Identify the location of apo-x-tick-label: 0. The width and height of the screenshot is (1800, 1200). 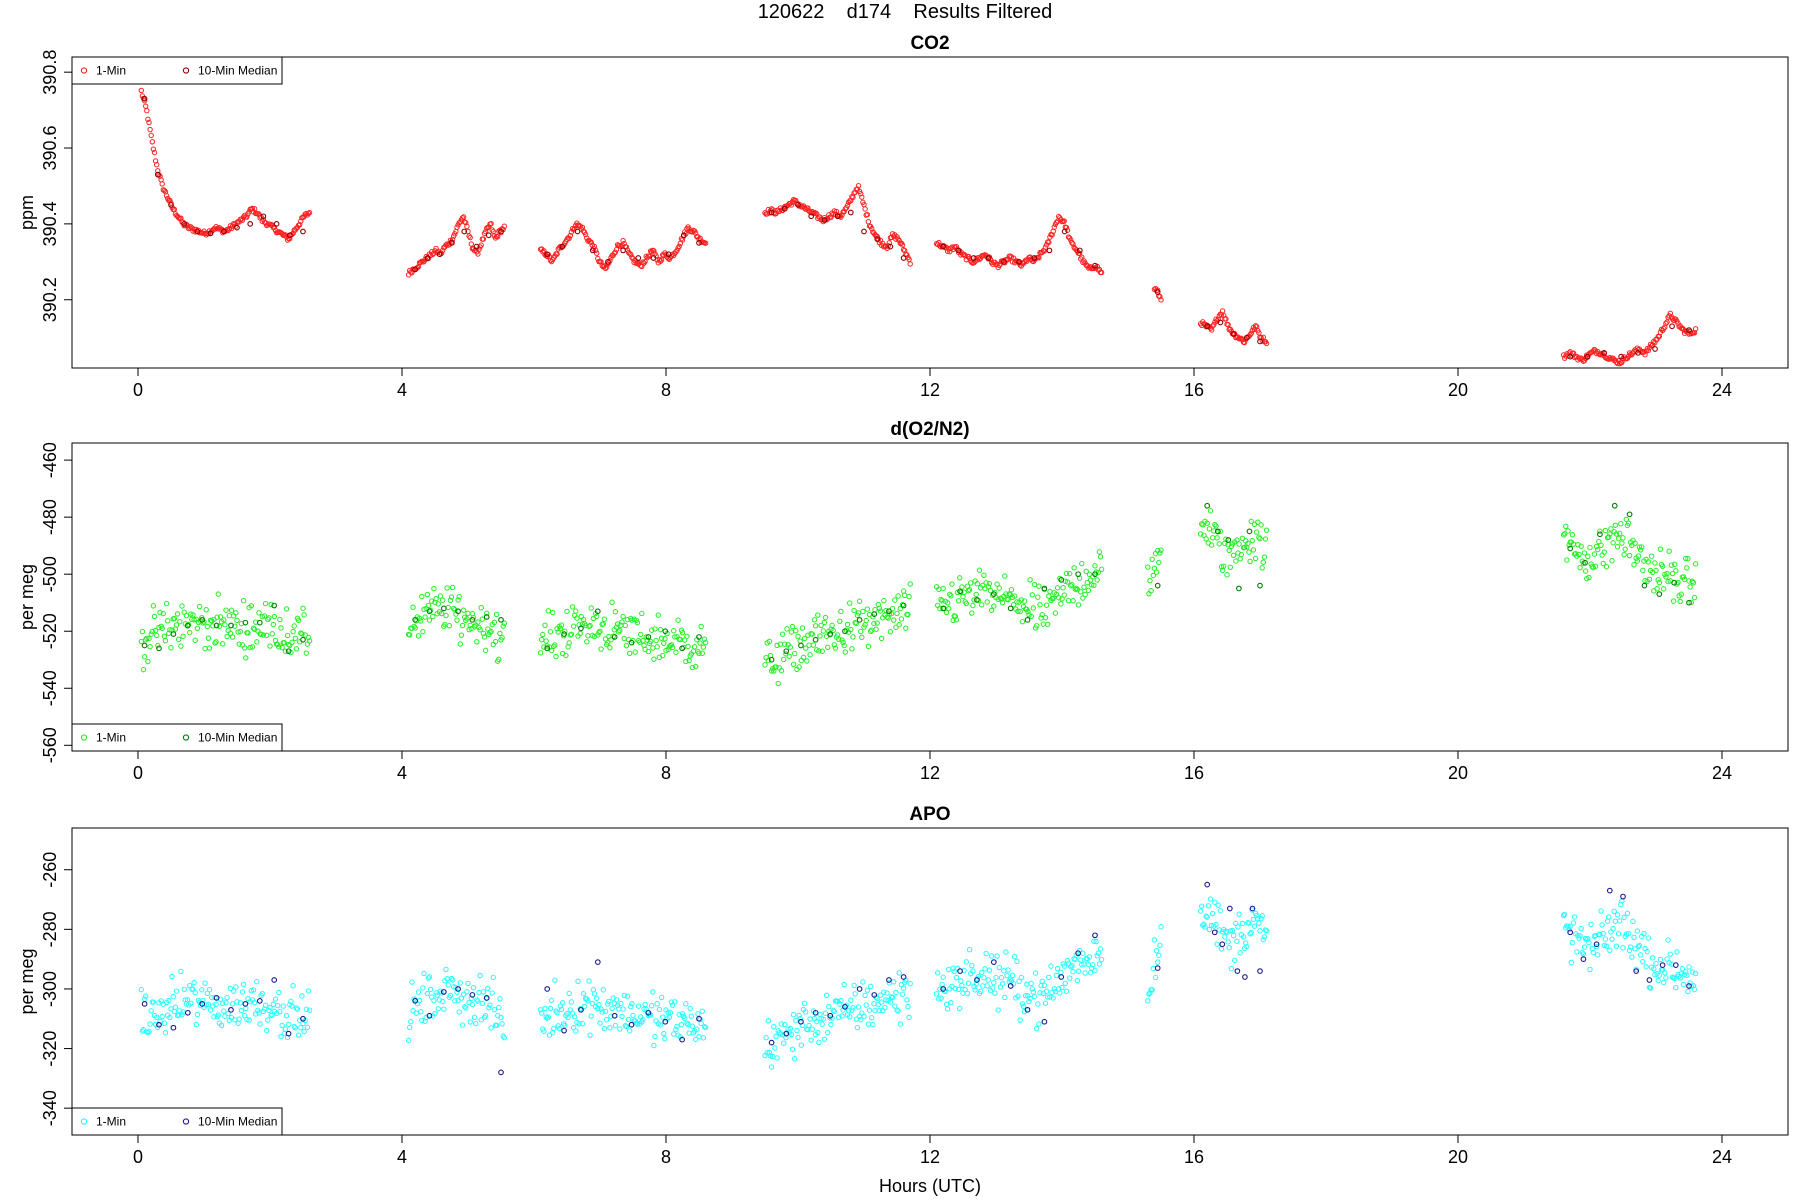
(138, 1157).